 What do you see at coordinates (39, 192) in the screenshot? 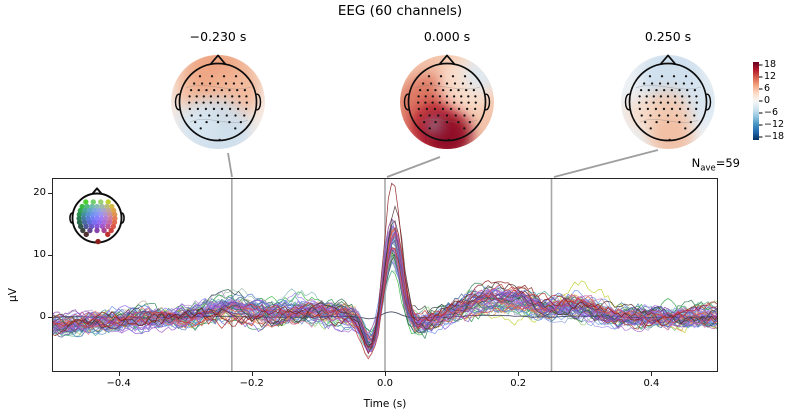
I see `y-tick-label: 20` at bounding box center [39, 192].